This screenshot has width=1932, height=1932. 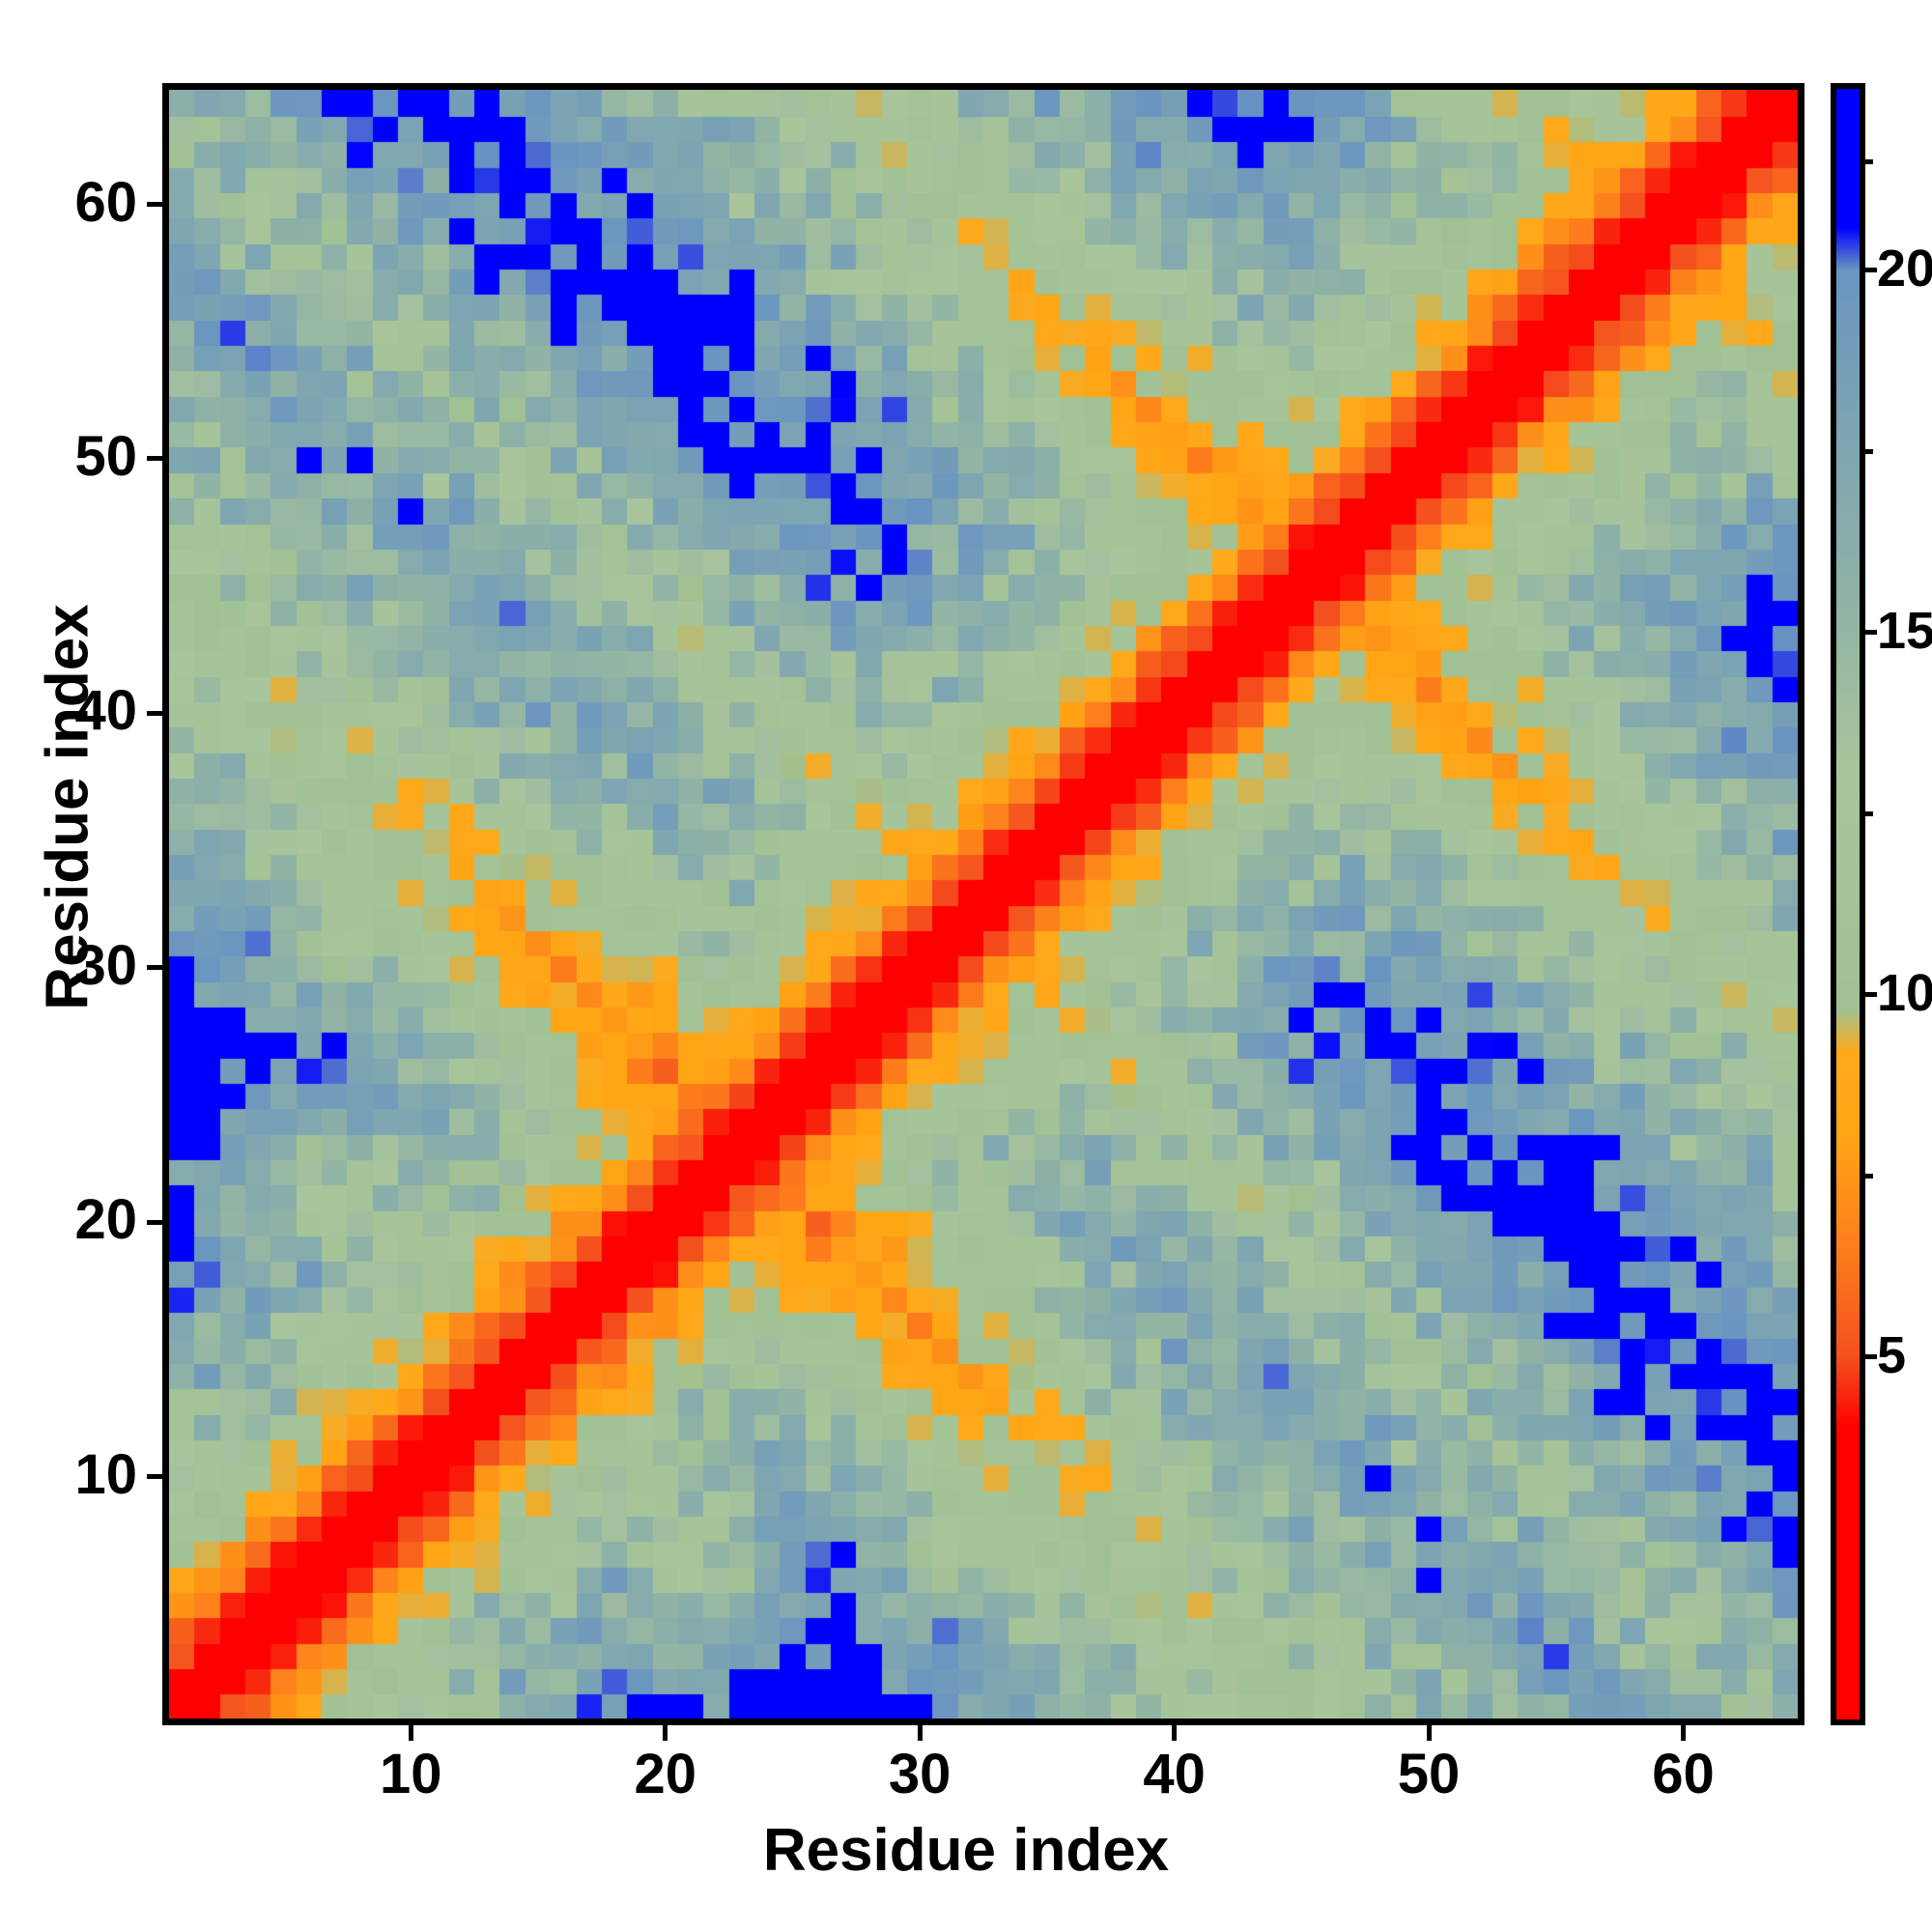 I want to click on colorbar-gradient, so click(x=1848, y=904).